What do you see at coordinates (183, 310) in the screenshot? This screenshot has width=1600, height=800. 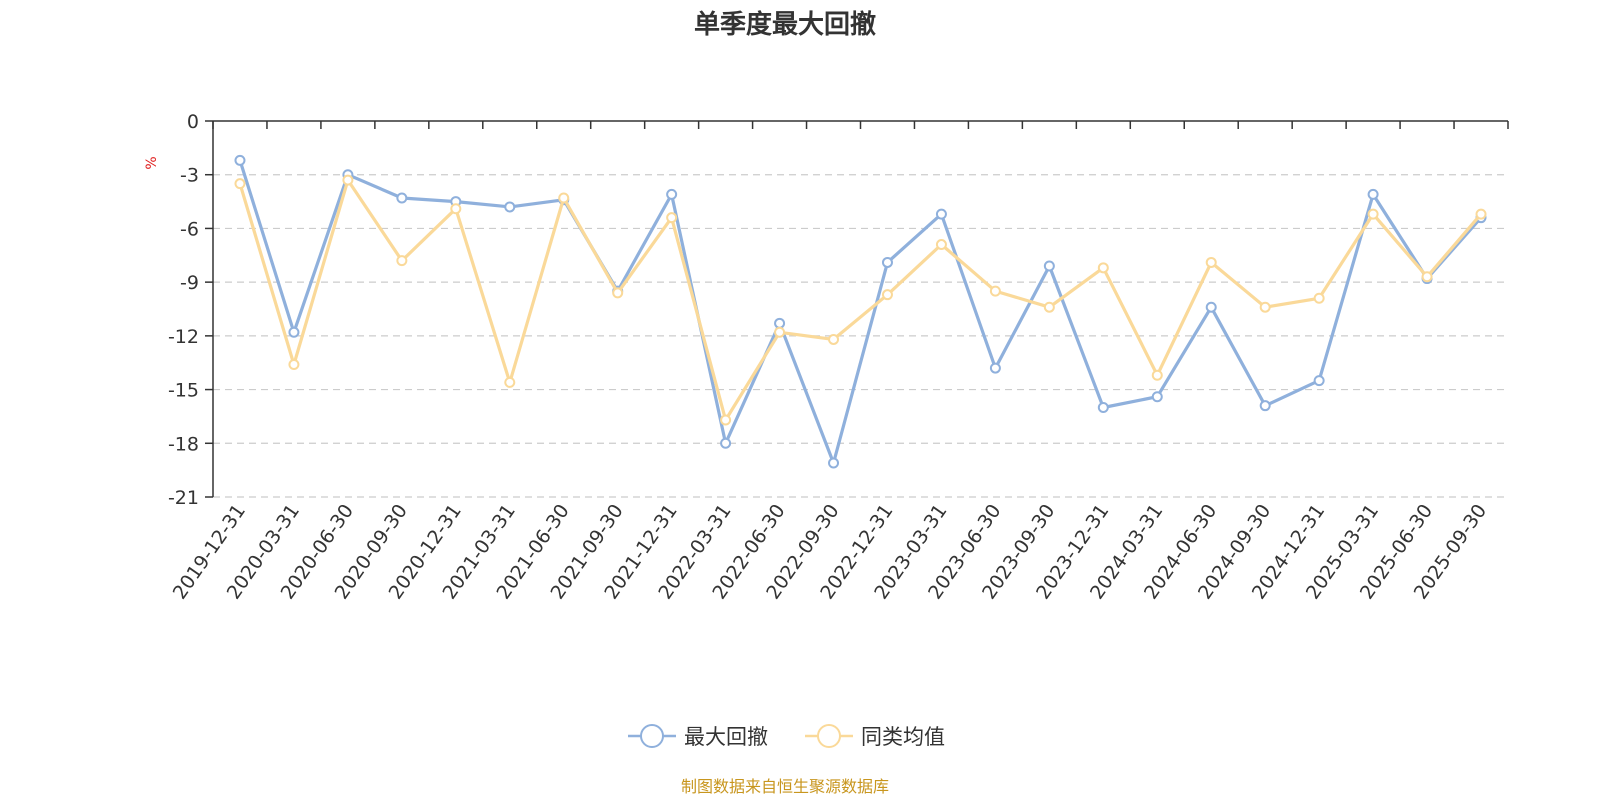 I see `y-axis-ticks: 0 -3 -6 -9 -12 -15 -18 -21` at bounding box center [183, 310].